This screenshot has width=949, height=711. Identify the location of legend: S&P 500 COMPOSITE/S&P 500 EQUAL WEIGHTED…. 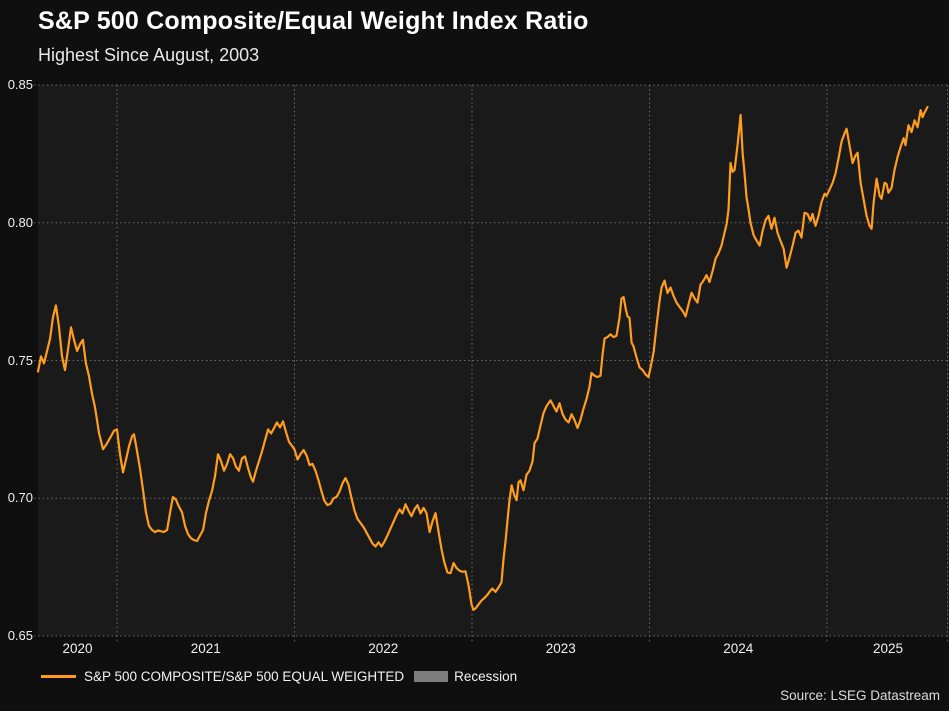
(279, 676).